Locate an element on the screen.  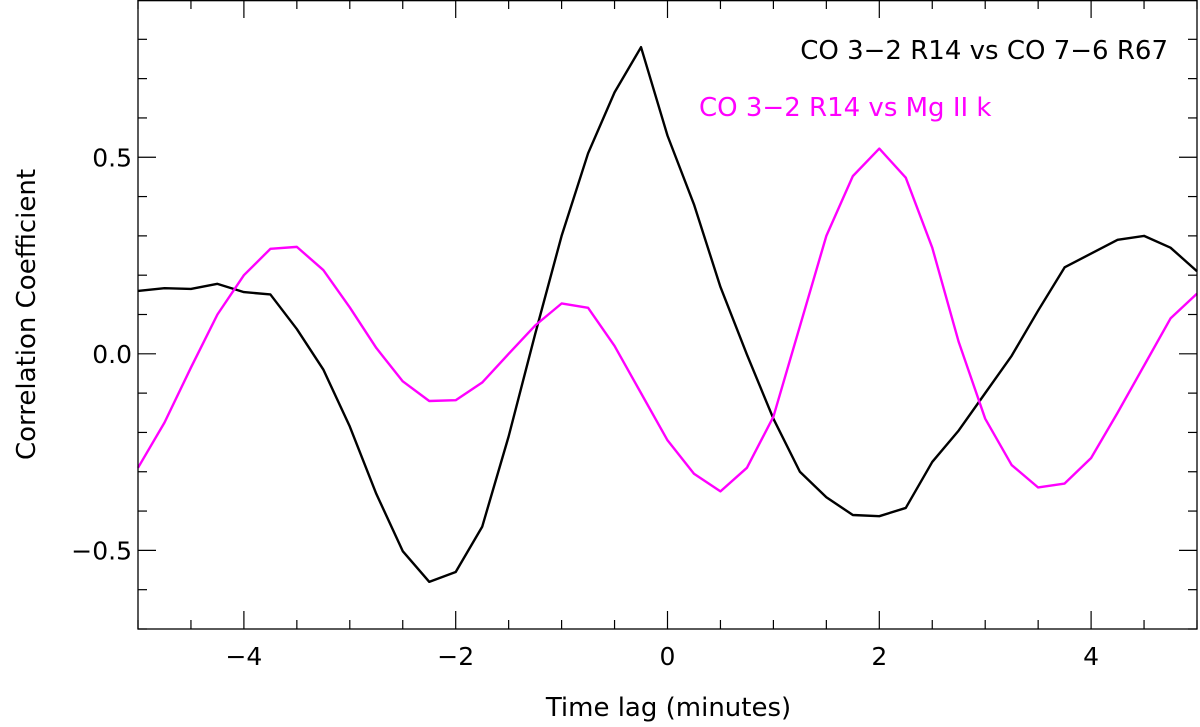
y-axis-title: Correlation Coefficient is located at coordinates (27, 314).